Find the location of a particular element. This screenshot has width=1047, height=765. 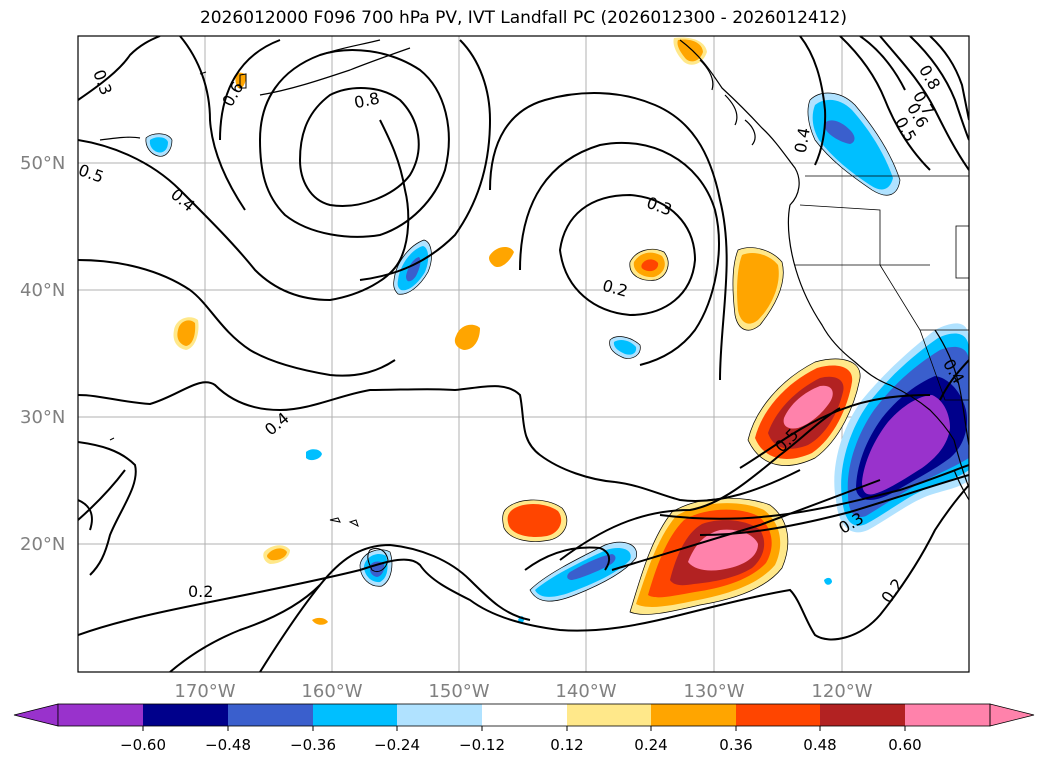

colorbar-tick-label: 0.12 is located at coordinates (566, 745).